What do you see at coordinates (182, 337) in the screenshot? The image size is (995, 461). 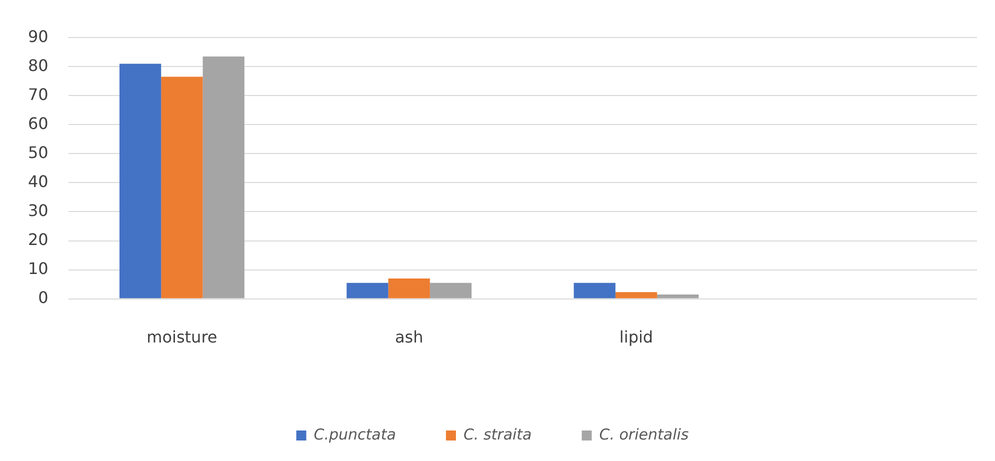 I see `x-tick-label: moisture` at bounding box center [182, 337].